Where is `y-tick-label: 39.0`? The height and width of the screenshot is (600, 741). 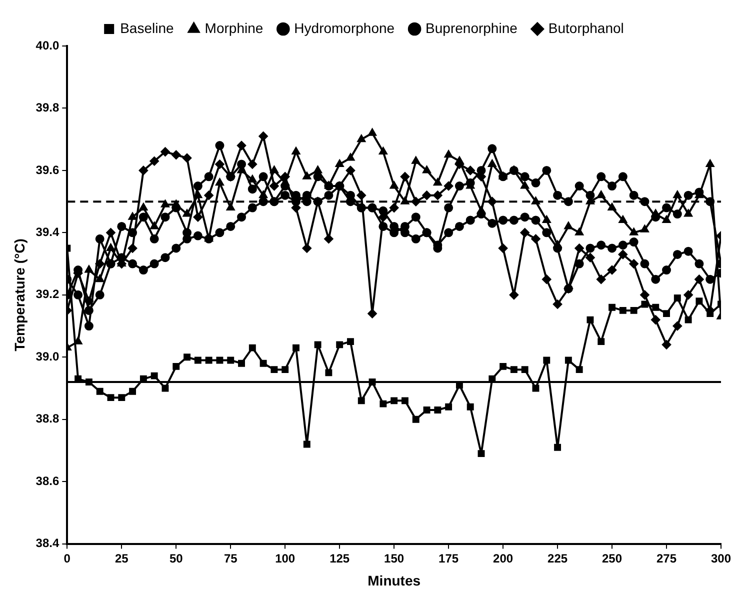
y-tick-label: 39.0 is located at coordinates (48, 356).